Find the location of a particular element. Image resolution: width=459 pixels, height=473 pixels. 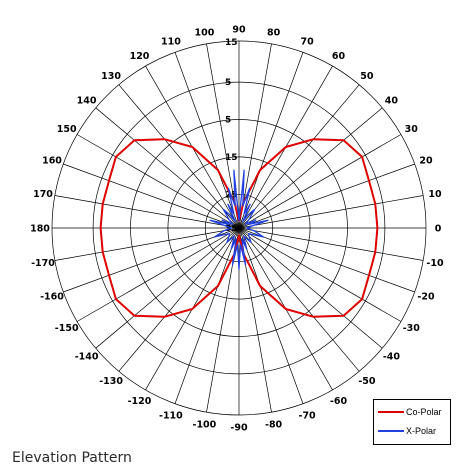

legend: Co-Polar X-Polar is located at coordinates (412, 422).